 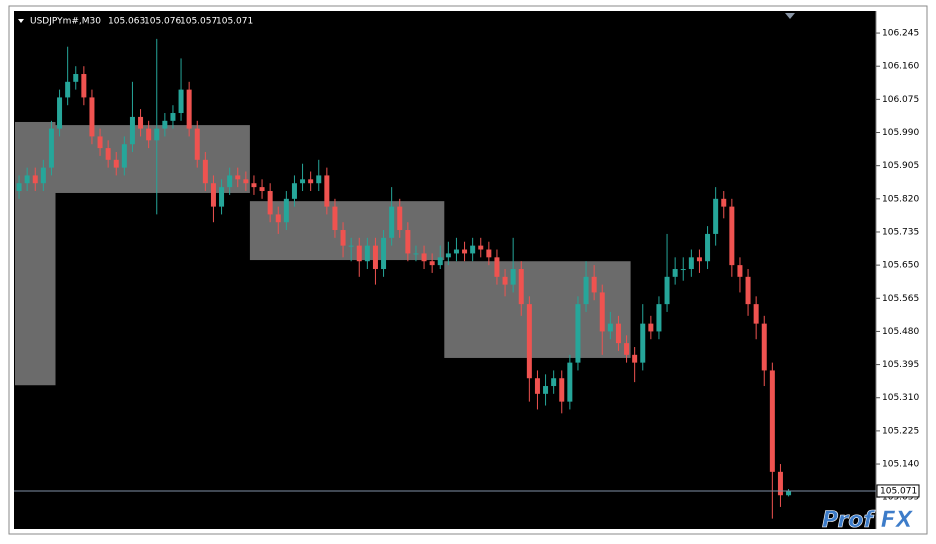 What do you see at coordinates (65, 22) in the screenshot?
I see `symbol: USDJPYm#,M30` at bounding box center [65, 22].